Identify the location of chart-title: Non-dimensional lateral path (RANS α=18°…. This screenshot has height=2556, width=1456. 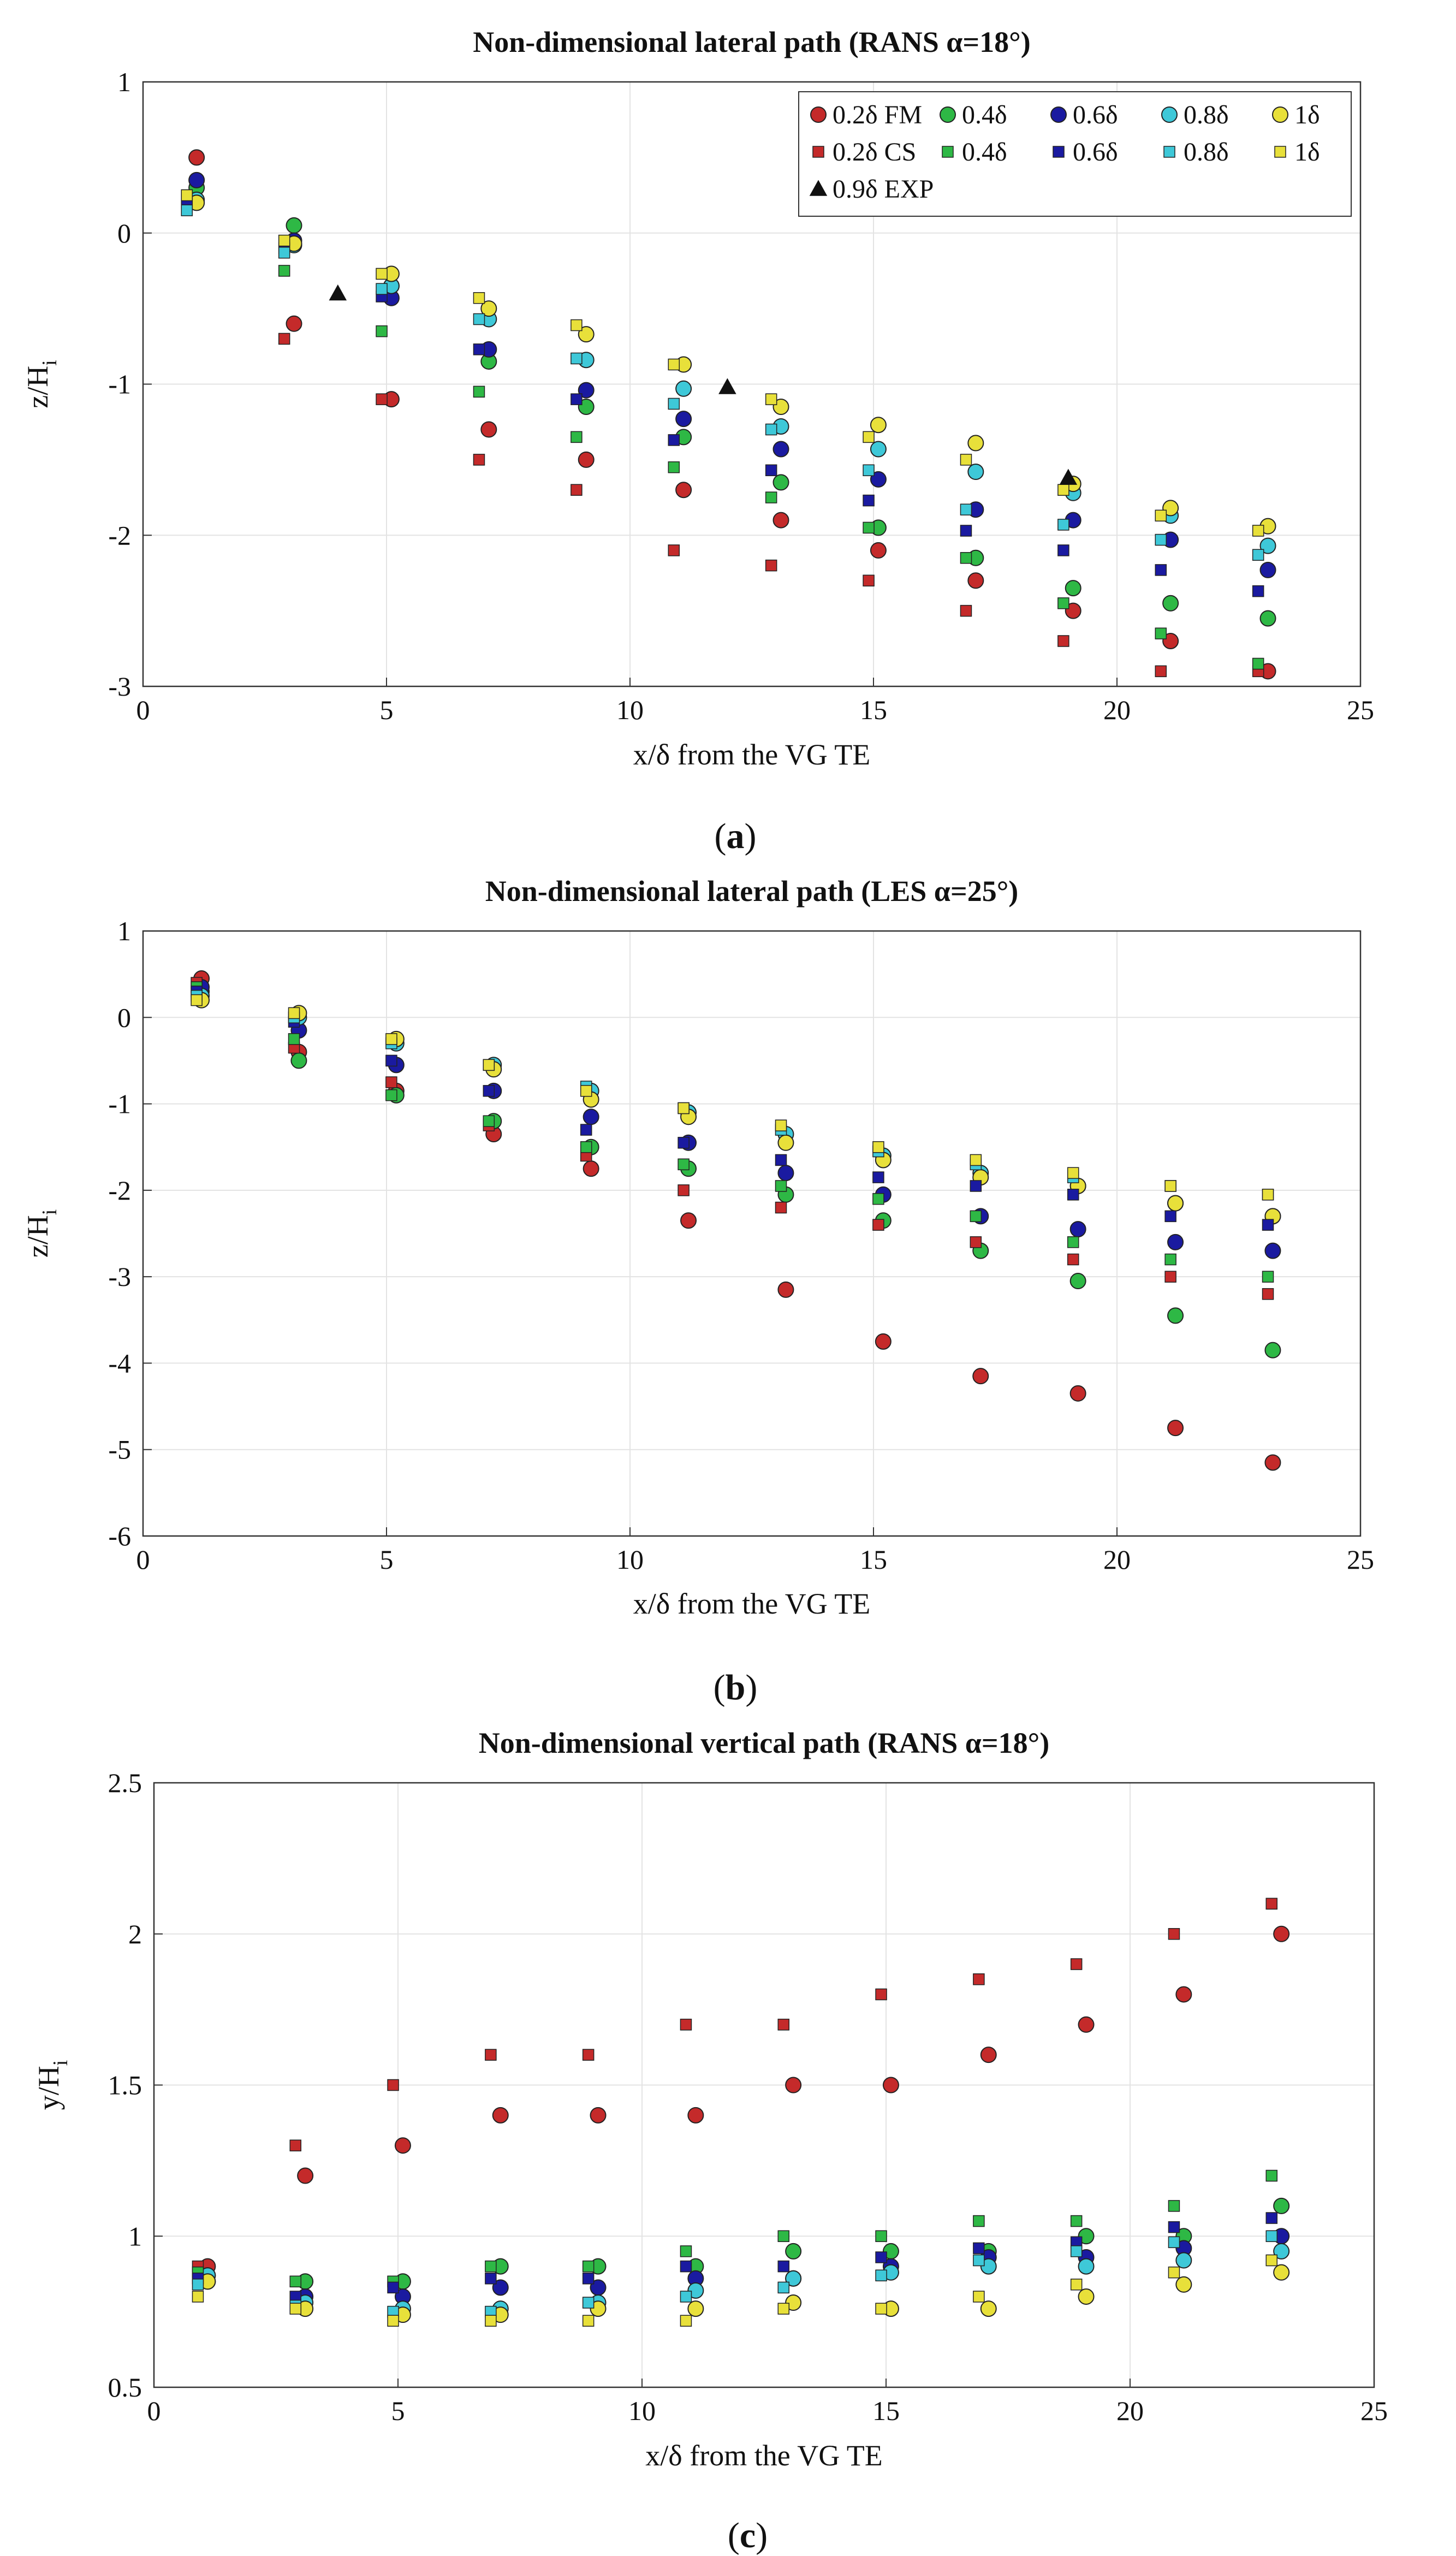
(752, 42).